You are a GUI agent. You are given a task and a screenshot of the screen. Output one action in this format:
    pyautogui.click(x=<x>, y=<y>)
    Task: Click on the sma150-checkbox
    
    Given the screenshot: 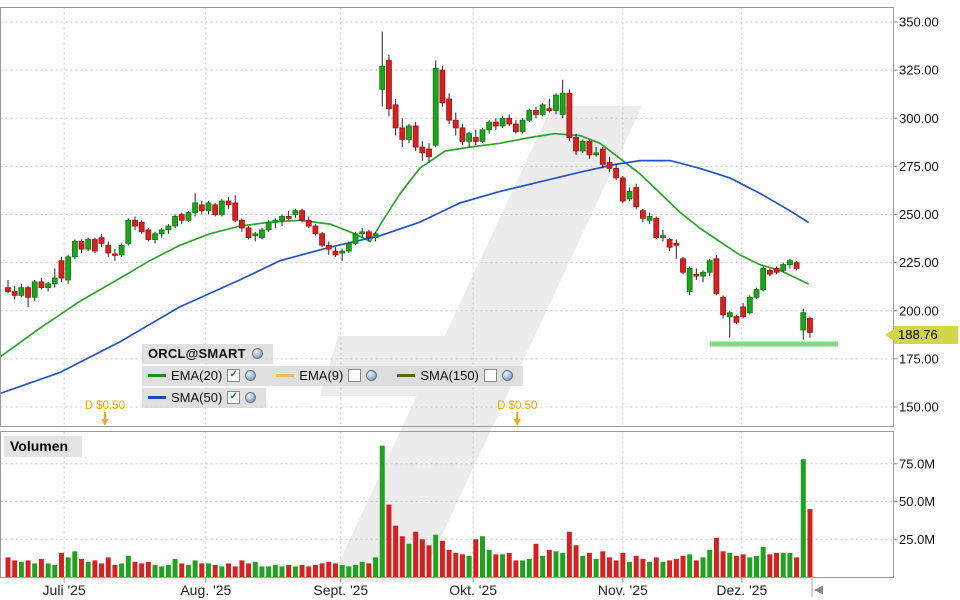 What is the action you would take?
    pyautogui.click(x=490, y=375)
    